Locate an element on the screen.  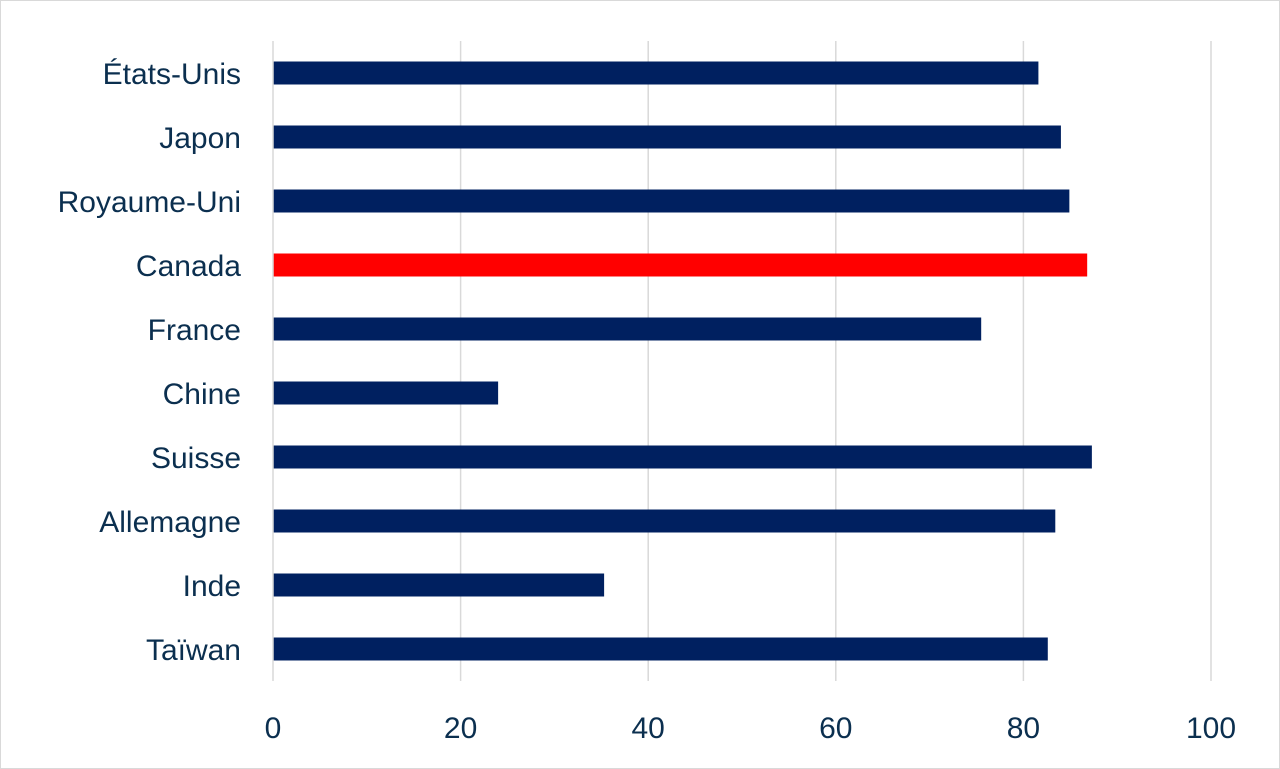
x-tick-label-100: 100 is located at coordinates (1211, 728).